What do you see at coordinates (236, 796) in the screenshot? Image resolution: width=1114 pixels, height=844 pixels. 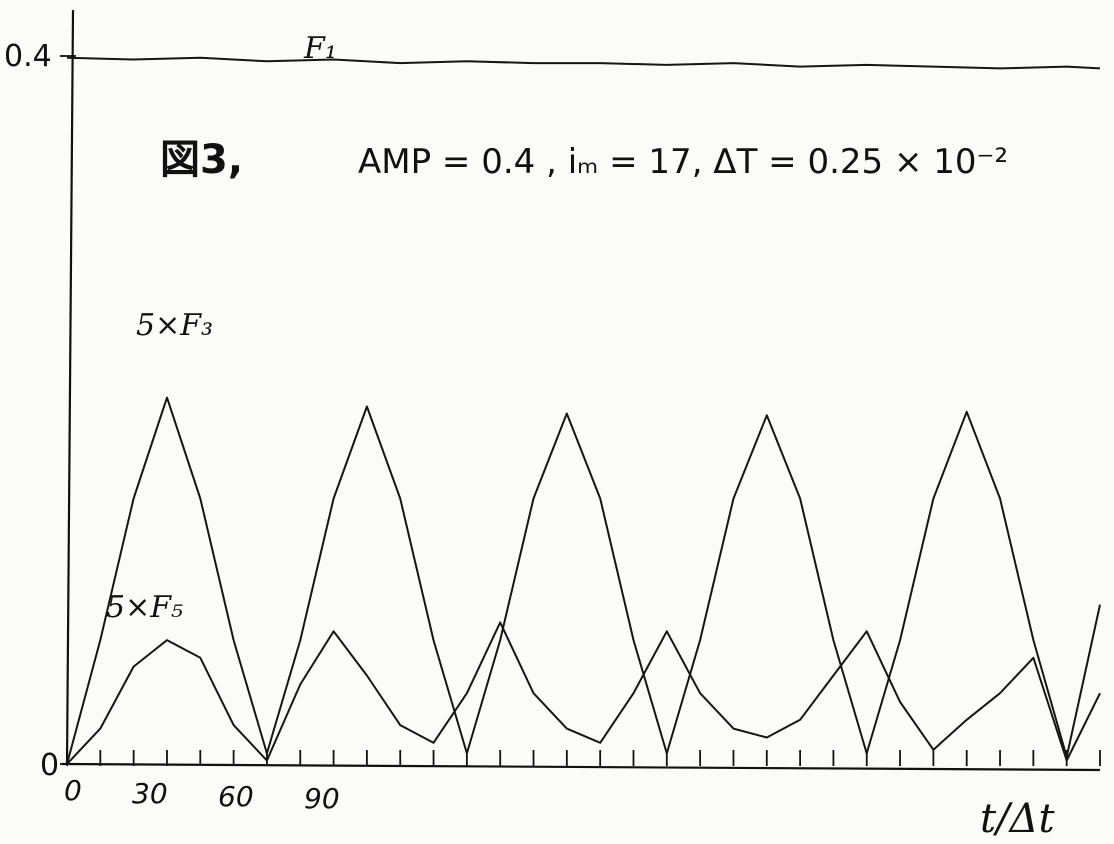 I see `x-tick-label-60: 60` at bounding box center [236, 796].